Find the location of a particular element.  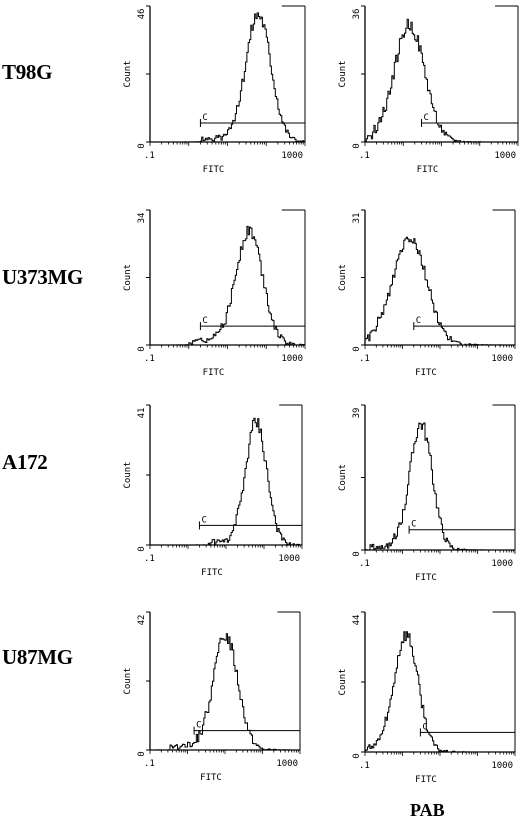

y-tick-label: 46 is located at coordinates (142, 14).